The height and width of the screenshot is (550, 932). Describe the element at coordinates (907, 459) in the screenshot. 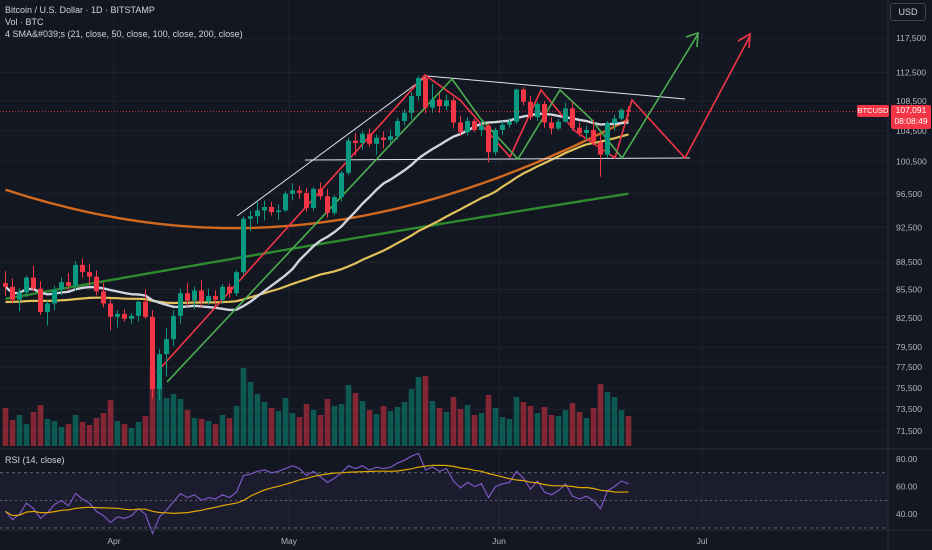

I see `rsi-tick-label: 80.00` at that location.